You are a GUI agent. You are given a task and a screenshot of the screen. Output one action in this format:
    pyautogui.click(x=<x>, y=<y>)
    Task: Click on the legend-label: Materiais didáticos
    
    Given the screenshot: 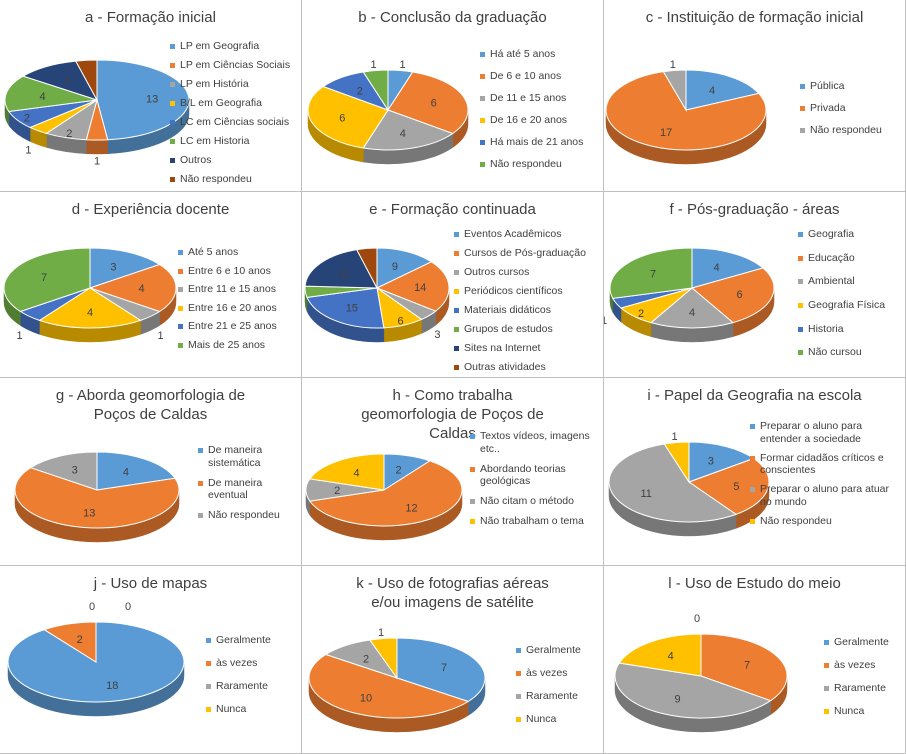 What is the action you would take?
    pyautogui.click(x=507, y=310)
    